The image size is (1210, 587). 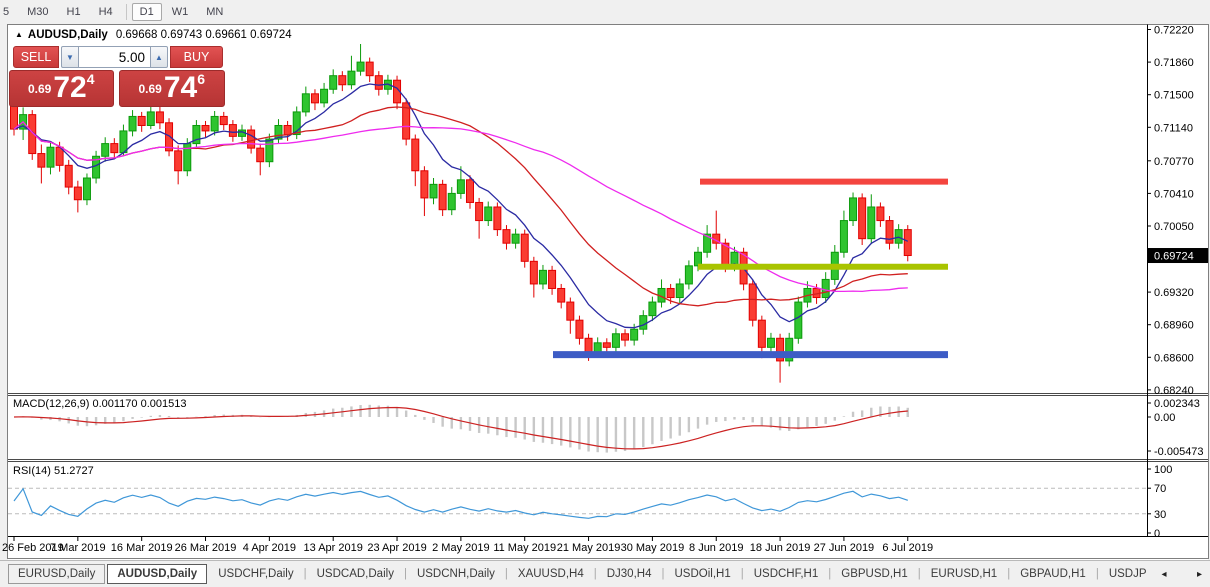 I want to click on tab-usdcnh-daily: USDCNH,Daily, so click(x=455, y=574).